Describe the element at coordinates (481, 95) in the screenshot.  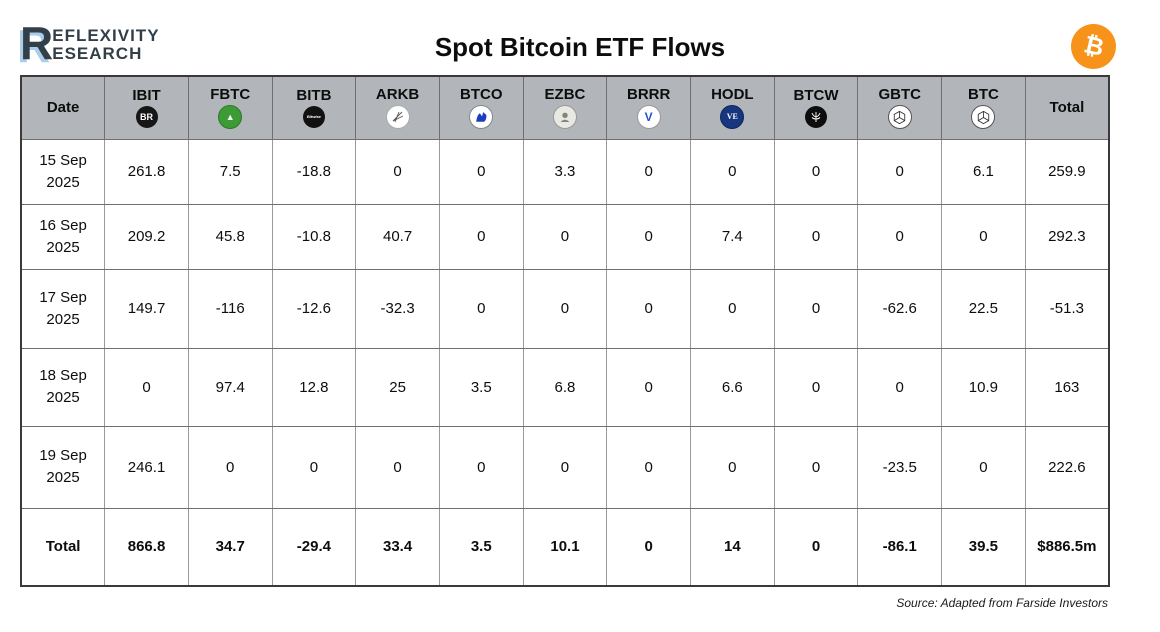
I see `col-label: BTCO` at that location.